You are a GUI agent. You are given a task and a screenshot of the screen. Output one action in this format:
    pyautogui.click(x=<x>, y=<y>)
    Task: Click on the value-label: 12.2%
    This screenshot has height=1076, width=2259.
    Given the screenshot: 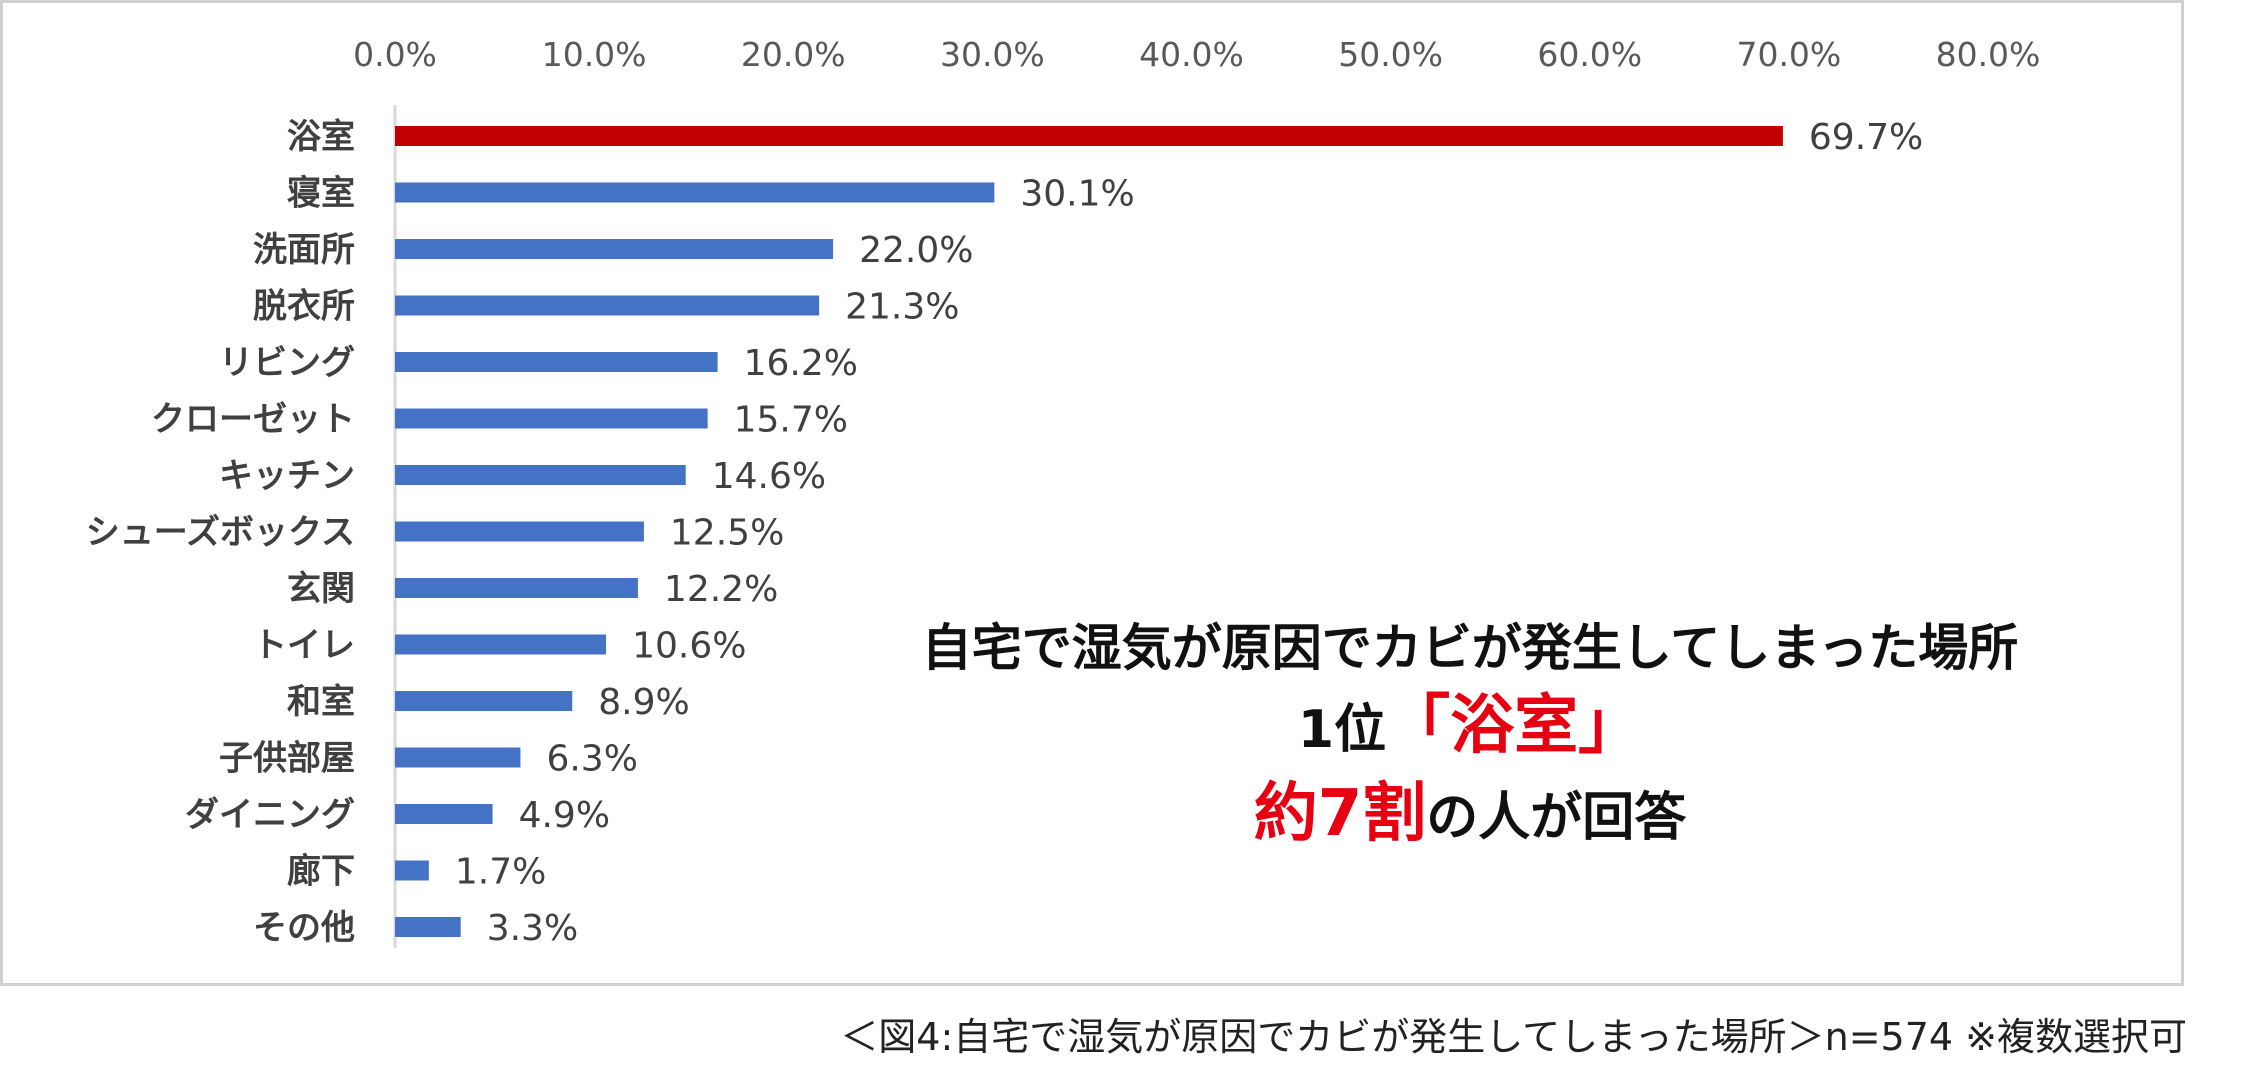 What is the action you would take?
    pyautogui.click(x=721, y=589)
    